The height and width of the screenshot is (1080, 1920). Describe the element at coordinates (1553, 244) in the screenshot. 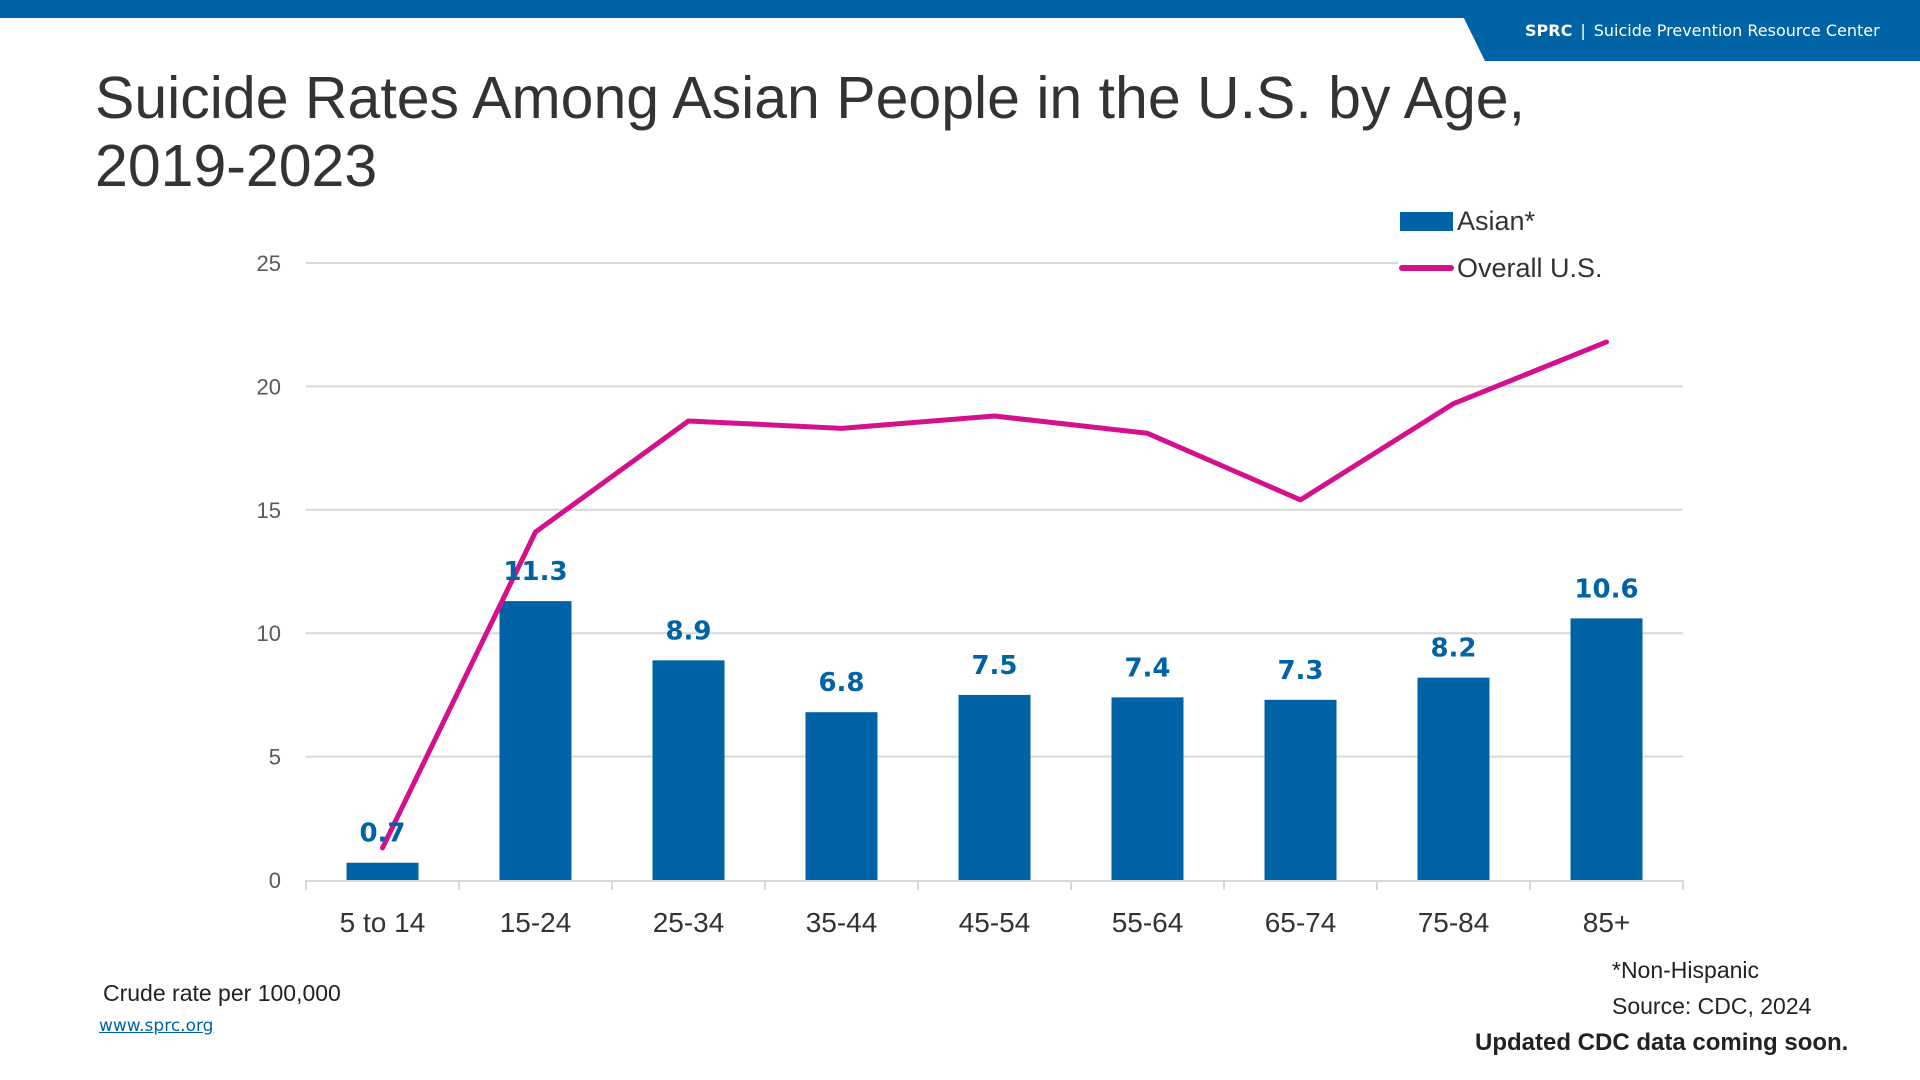

I see `legend: Asian* Overall U.S.` at that location.